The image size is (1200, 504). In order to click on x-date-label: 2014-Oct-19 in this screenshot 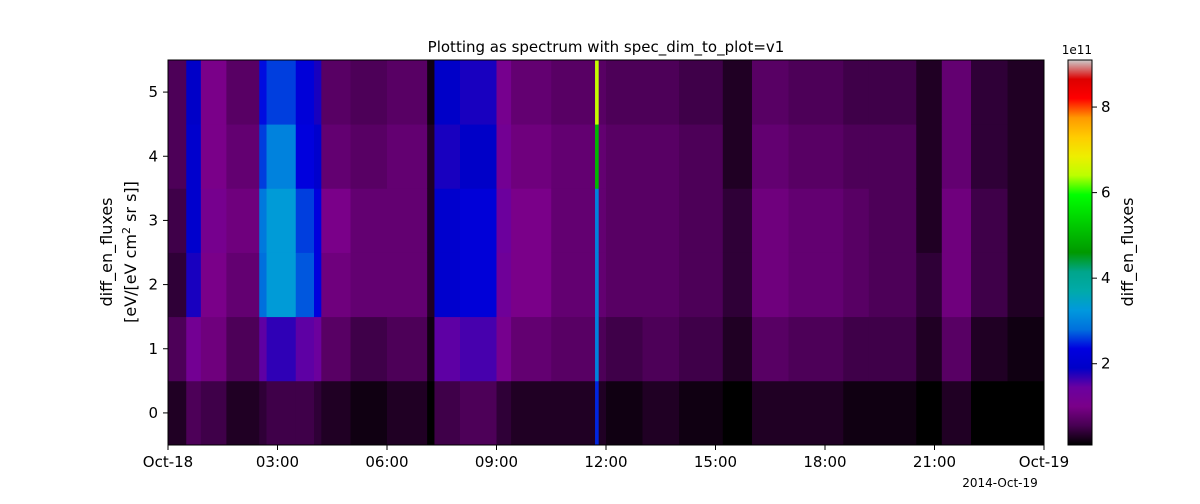, I will do `click(1000, 483)`.